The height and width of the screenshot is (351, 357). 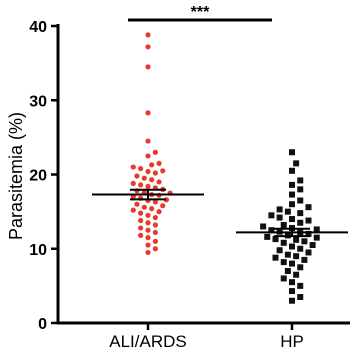 I want to click on x-tick-label: HP, so click(x=292, y=341).